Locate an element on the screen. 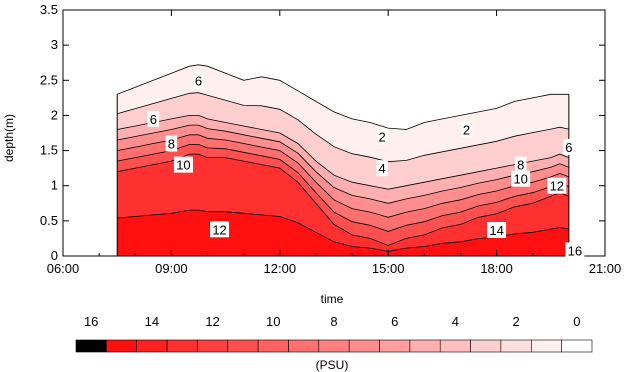  colorbar-label: 0 is located at coordinates (576, 321).